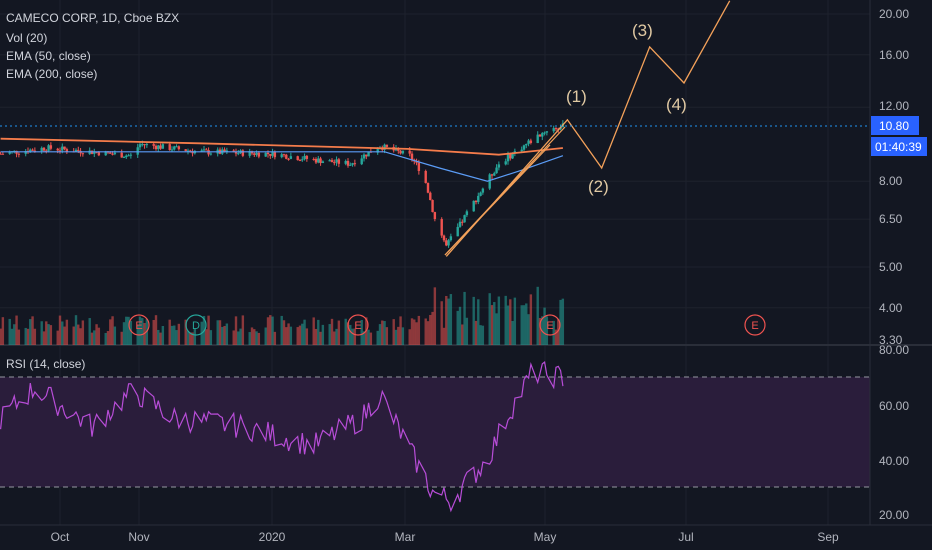  I want to click on event-marker-earnings-3: E, so click(550, 325).